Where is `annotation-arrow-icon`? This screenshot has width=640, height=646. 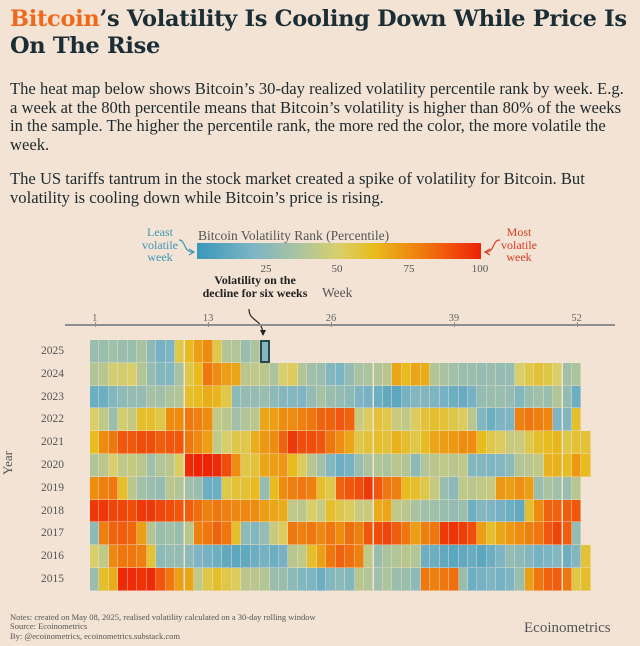
annotation-arrow-icon is located at coordinates (257, 322).